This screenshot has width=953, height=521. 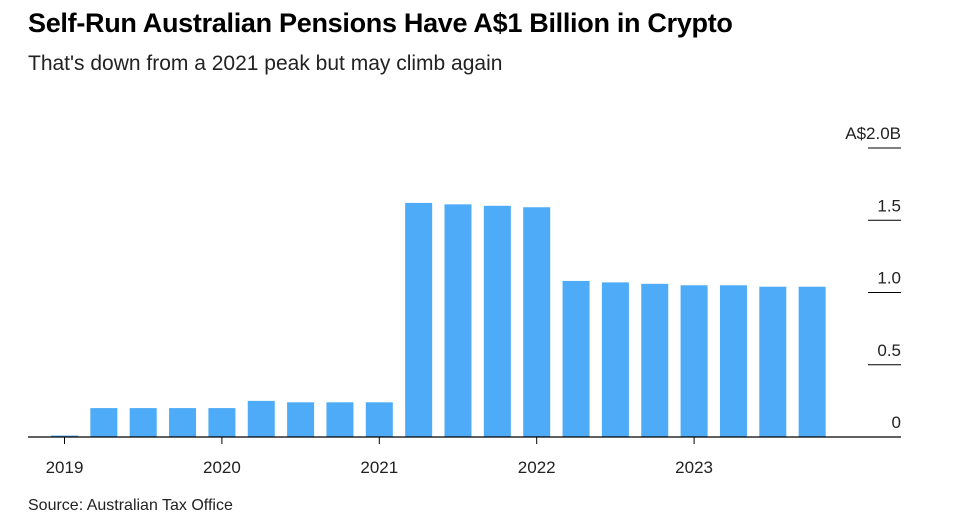 I want to click on bar-q3-2022, so click(x=615, y=359).